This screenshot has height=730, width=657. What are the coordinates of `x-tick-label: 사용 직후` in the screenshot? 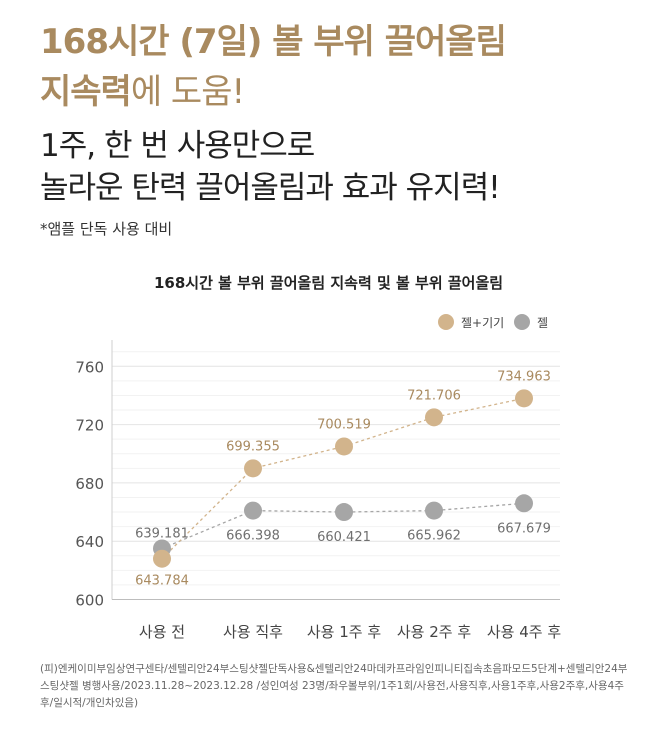 It's located at (253, 632).